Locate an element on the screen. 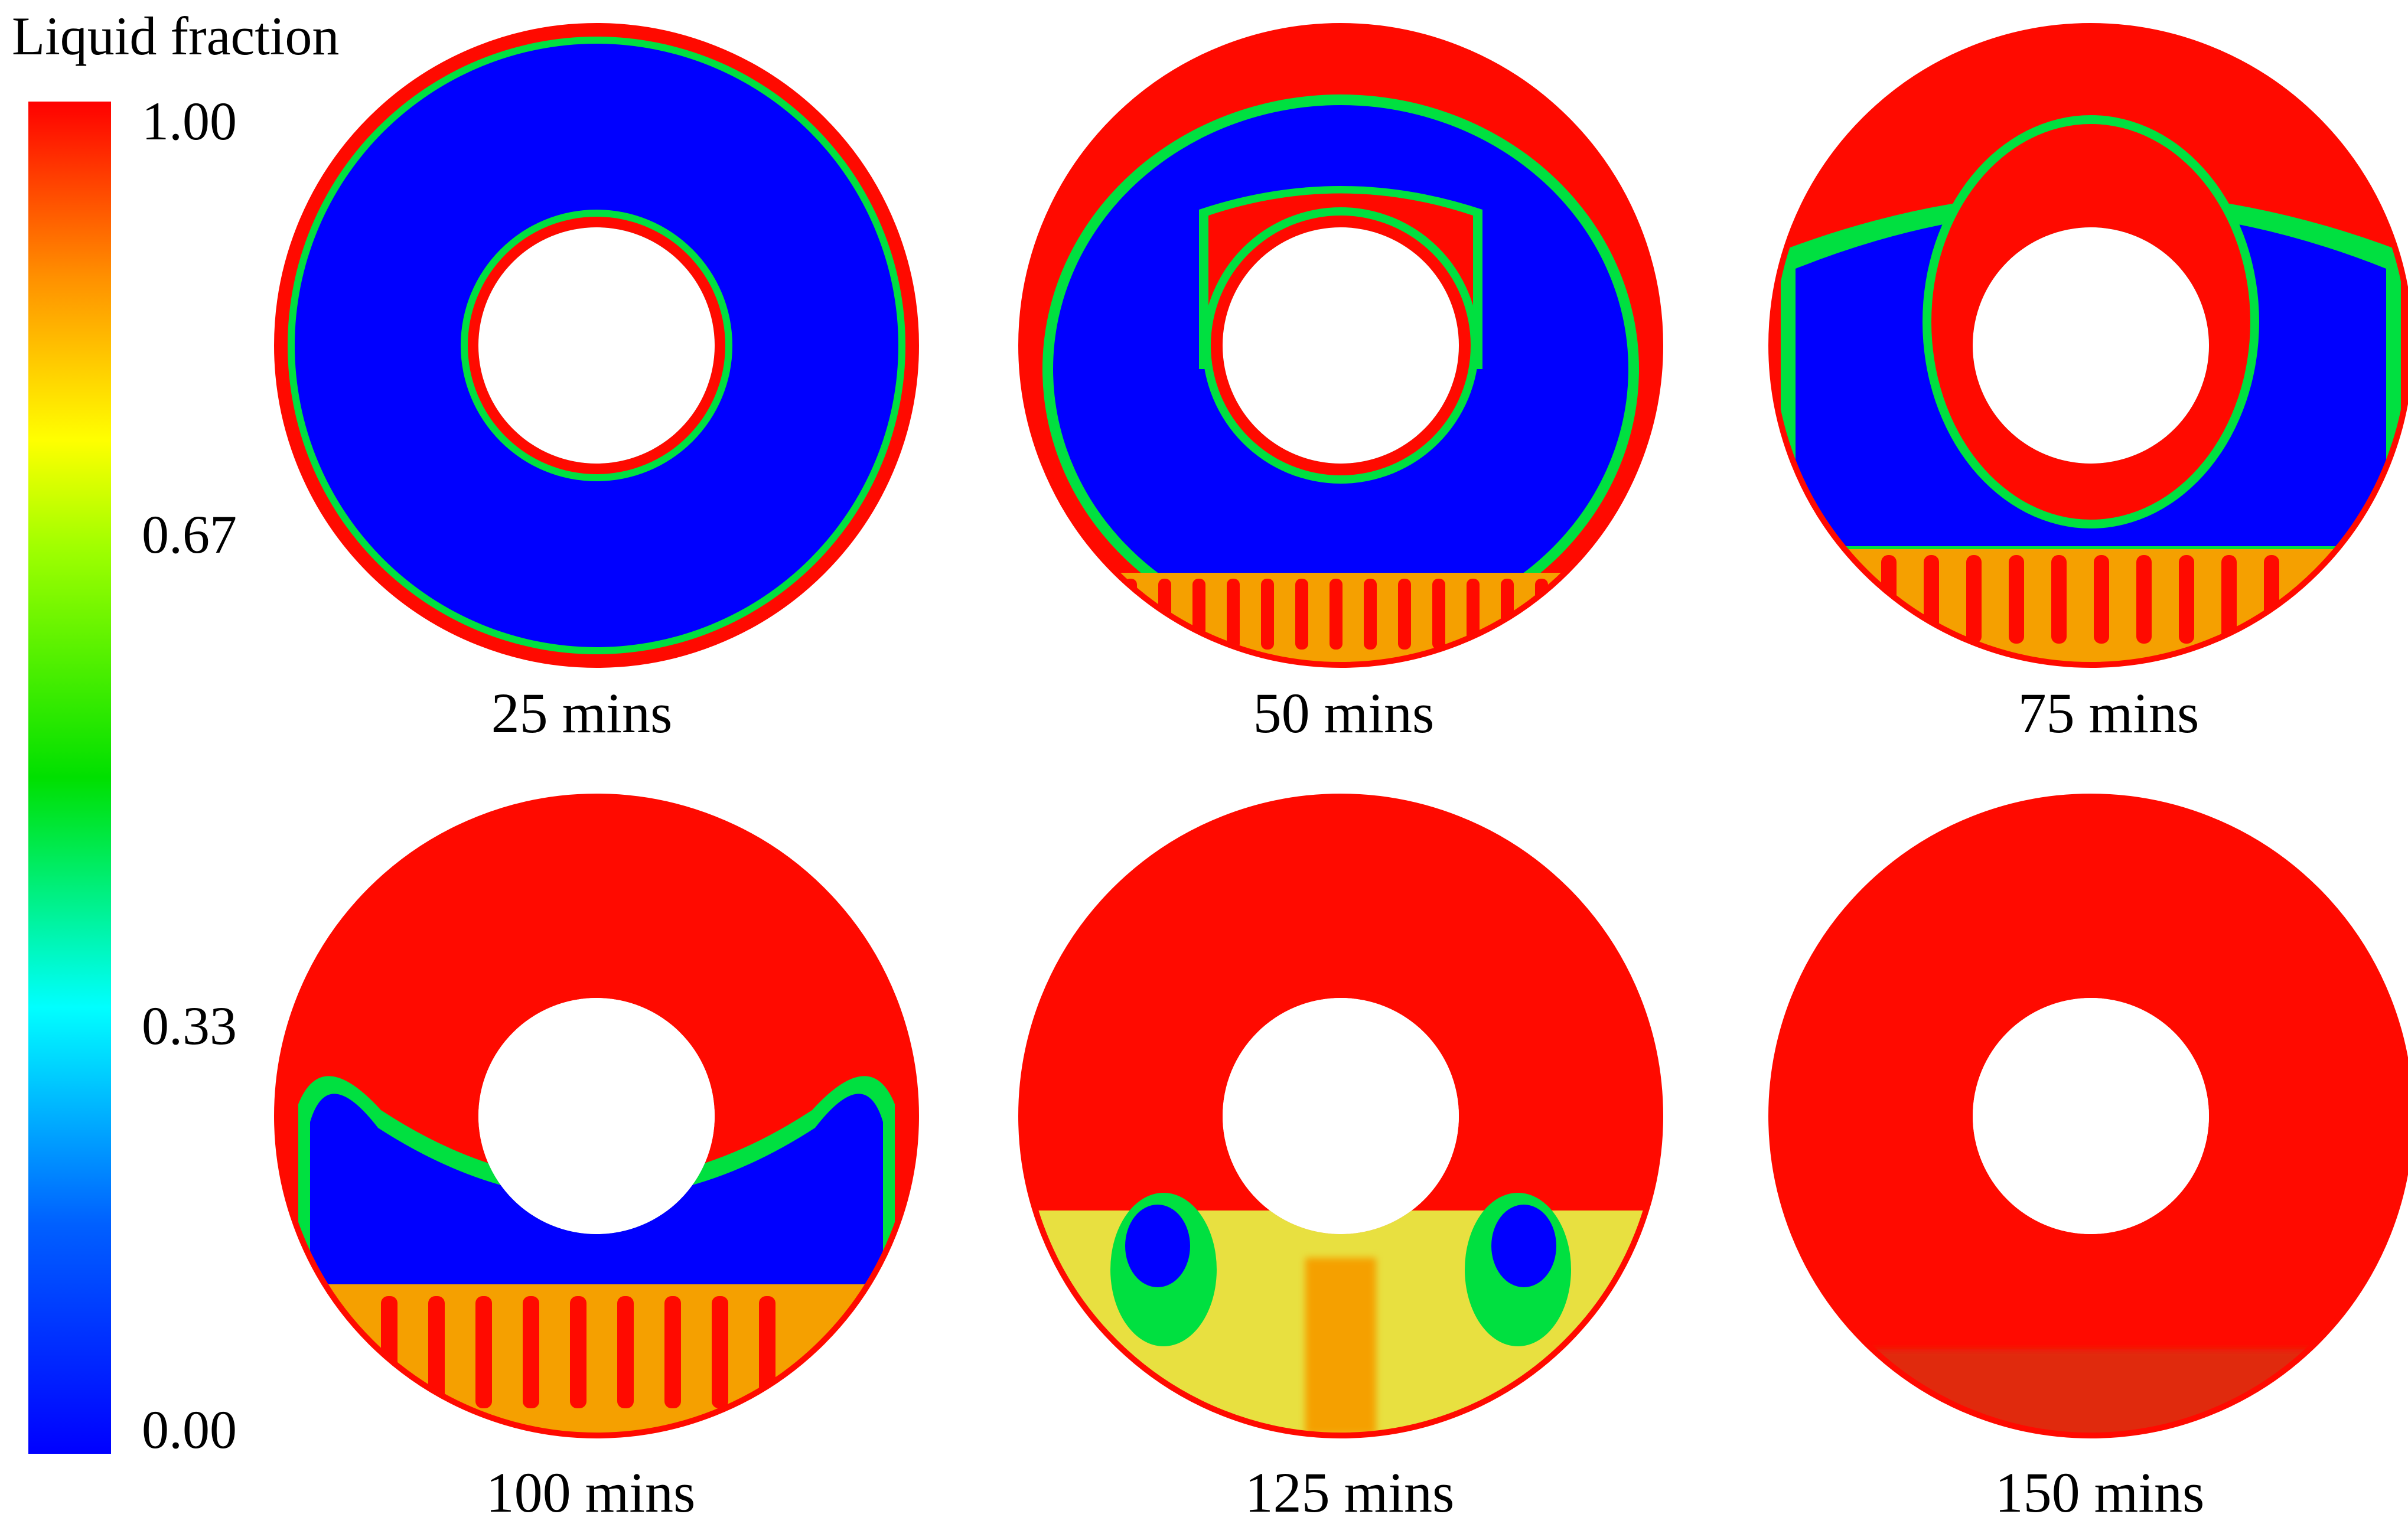 This screenshot has height=1527, width=2408. colorbar-tick-000: 0.00 is located at coordinates (189, 1429).